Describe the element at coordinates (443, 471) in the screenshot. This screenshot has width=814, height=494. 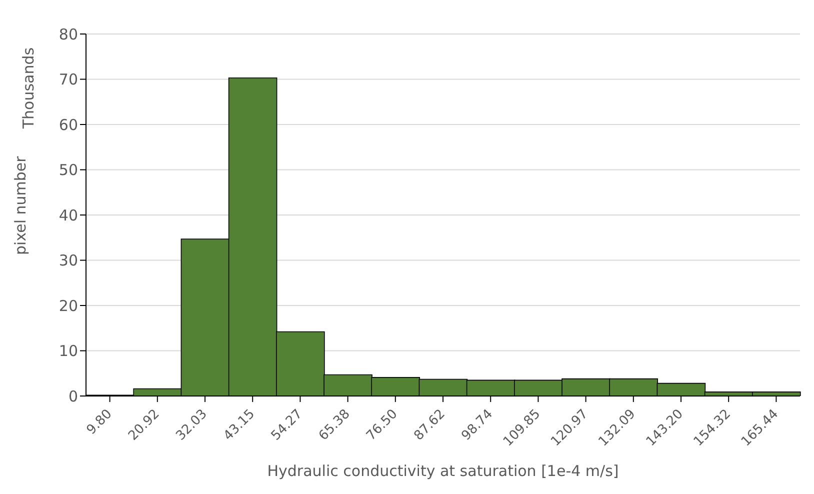
I see `x-axis-title: Hydraulic conductivity at saturation [1e-4 m/s]` at that location.